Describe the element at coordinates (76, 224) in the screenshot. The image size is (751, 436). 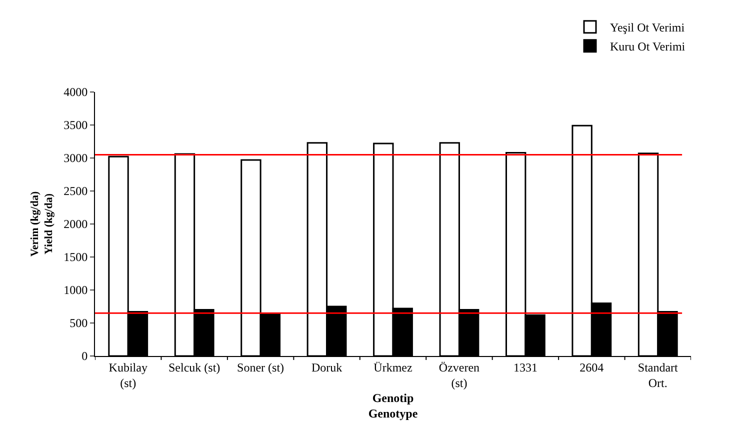
I see `y-tick-label: 2000` at that location.